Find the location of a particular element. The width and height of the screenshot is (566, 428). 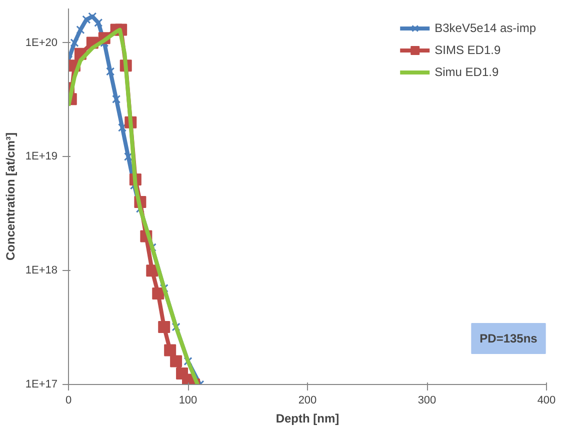

x-tick-label: 300 is located at coordinates (427, 400).